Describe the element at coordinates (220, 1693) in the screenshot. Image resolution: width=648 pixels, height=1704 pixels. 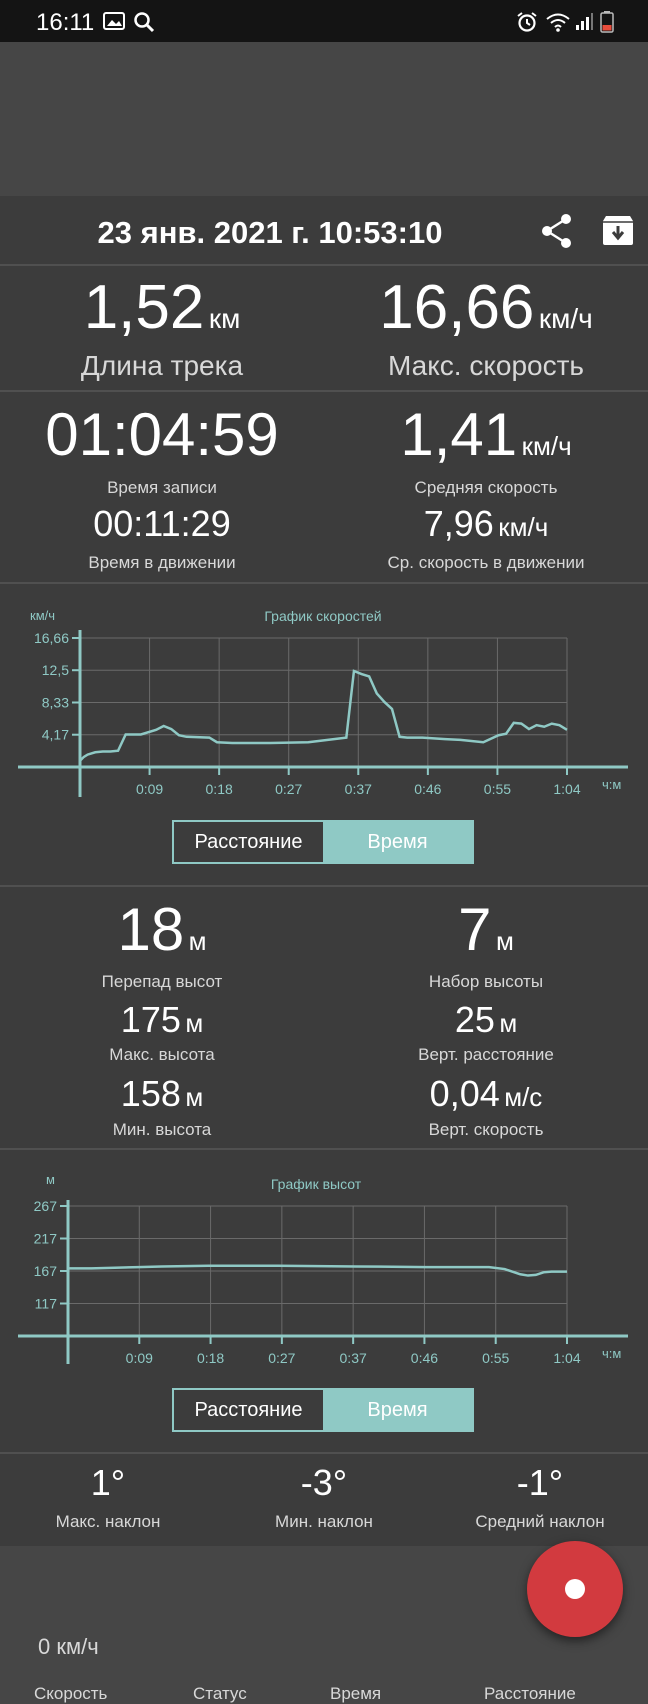
I see `status-label: Статус` at that location.